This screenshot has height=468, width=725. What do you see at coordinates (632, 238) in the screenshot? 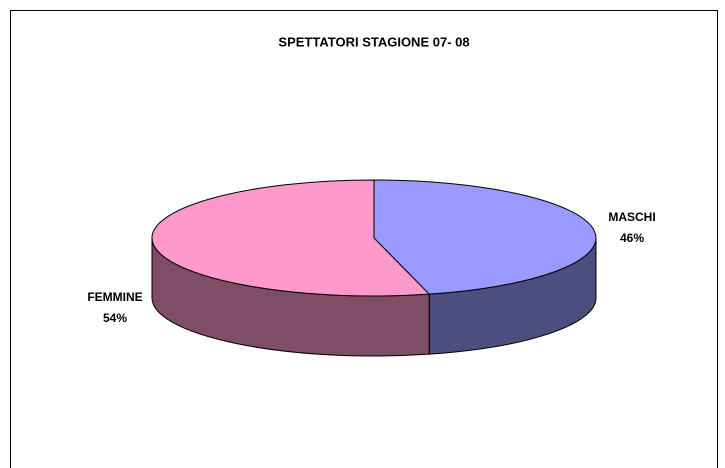
I see `slice-value-label: 46%` at bounding box center [632, 238].